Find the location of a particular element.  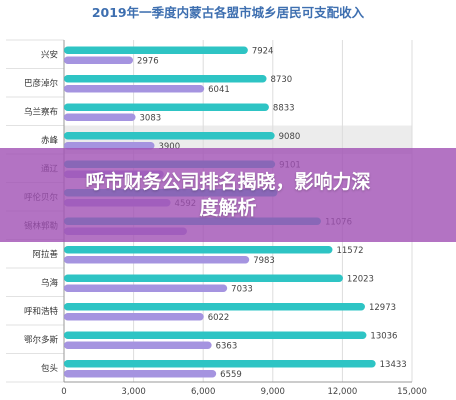

data-label: 7033 is located at coordinates (242, 290).